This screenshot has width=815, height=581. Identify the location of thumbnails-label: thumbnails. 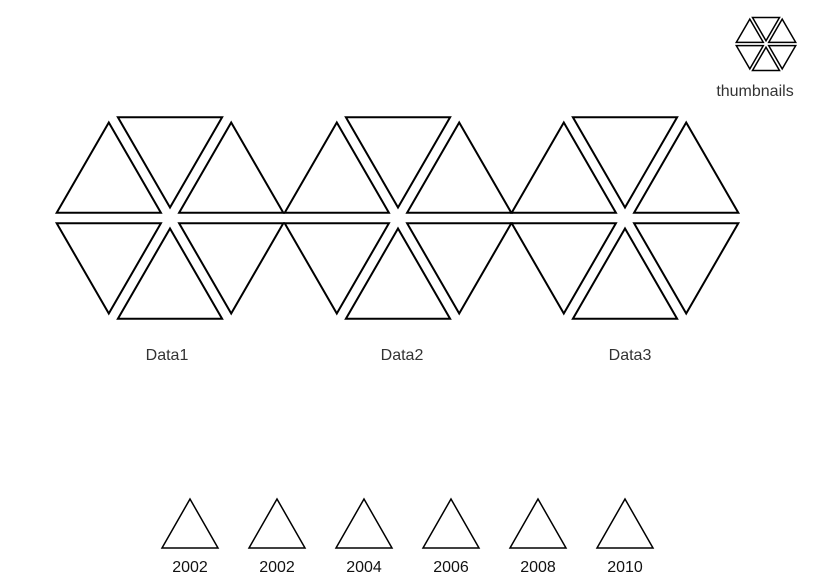
(755, 91).